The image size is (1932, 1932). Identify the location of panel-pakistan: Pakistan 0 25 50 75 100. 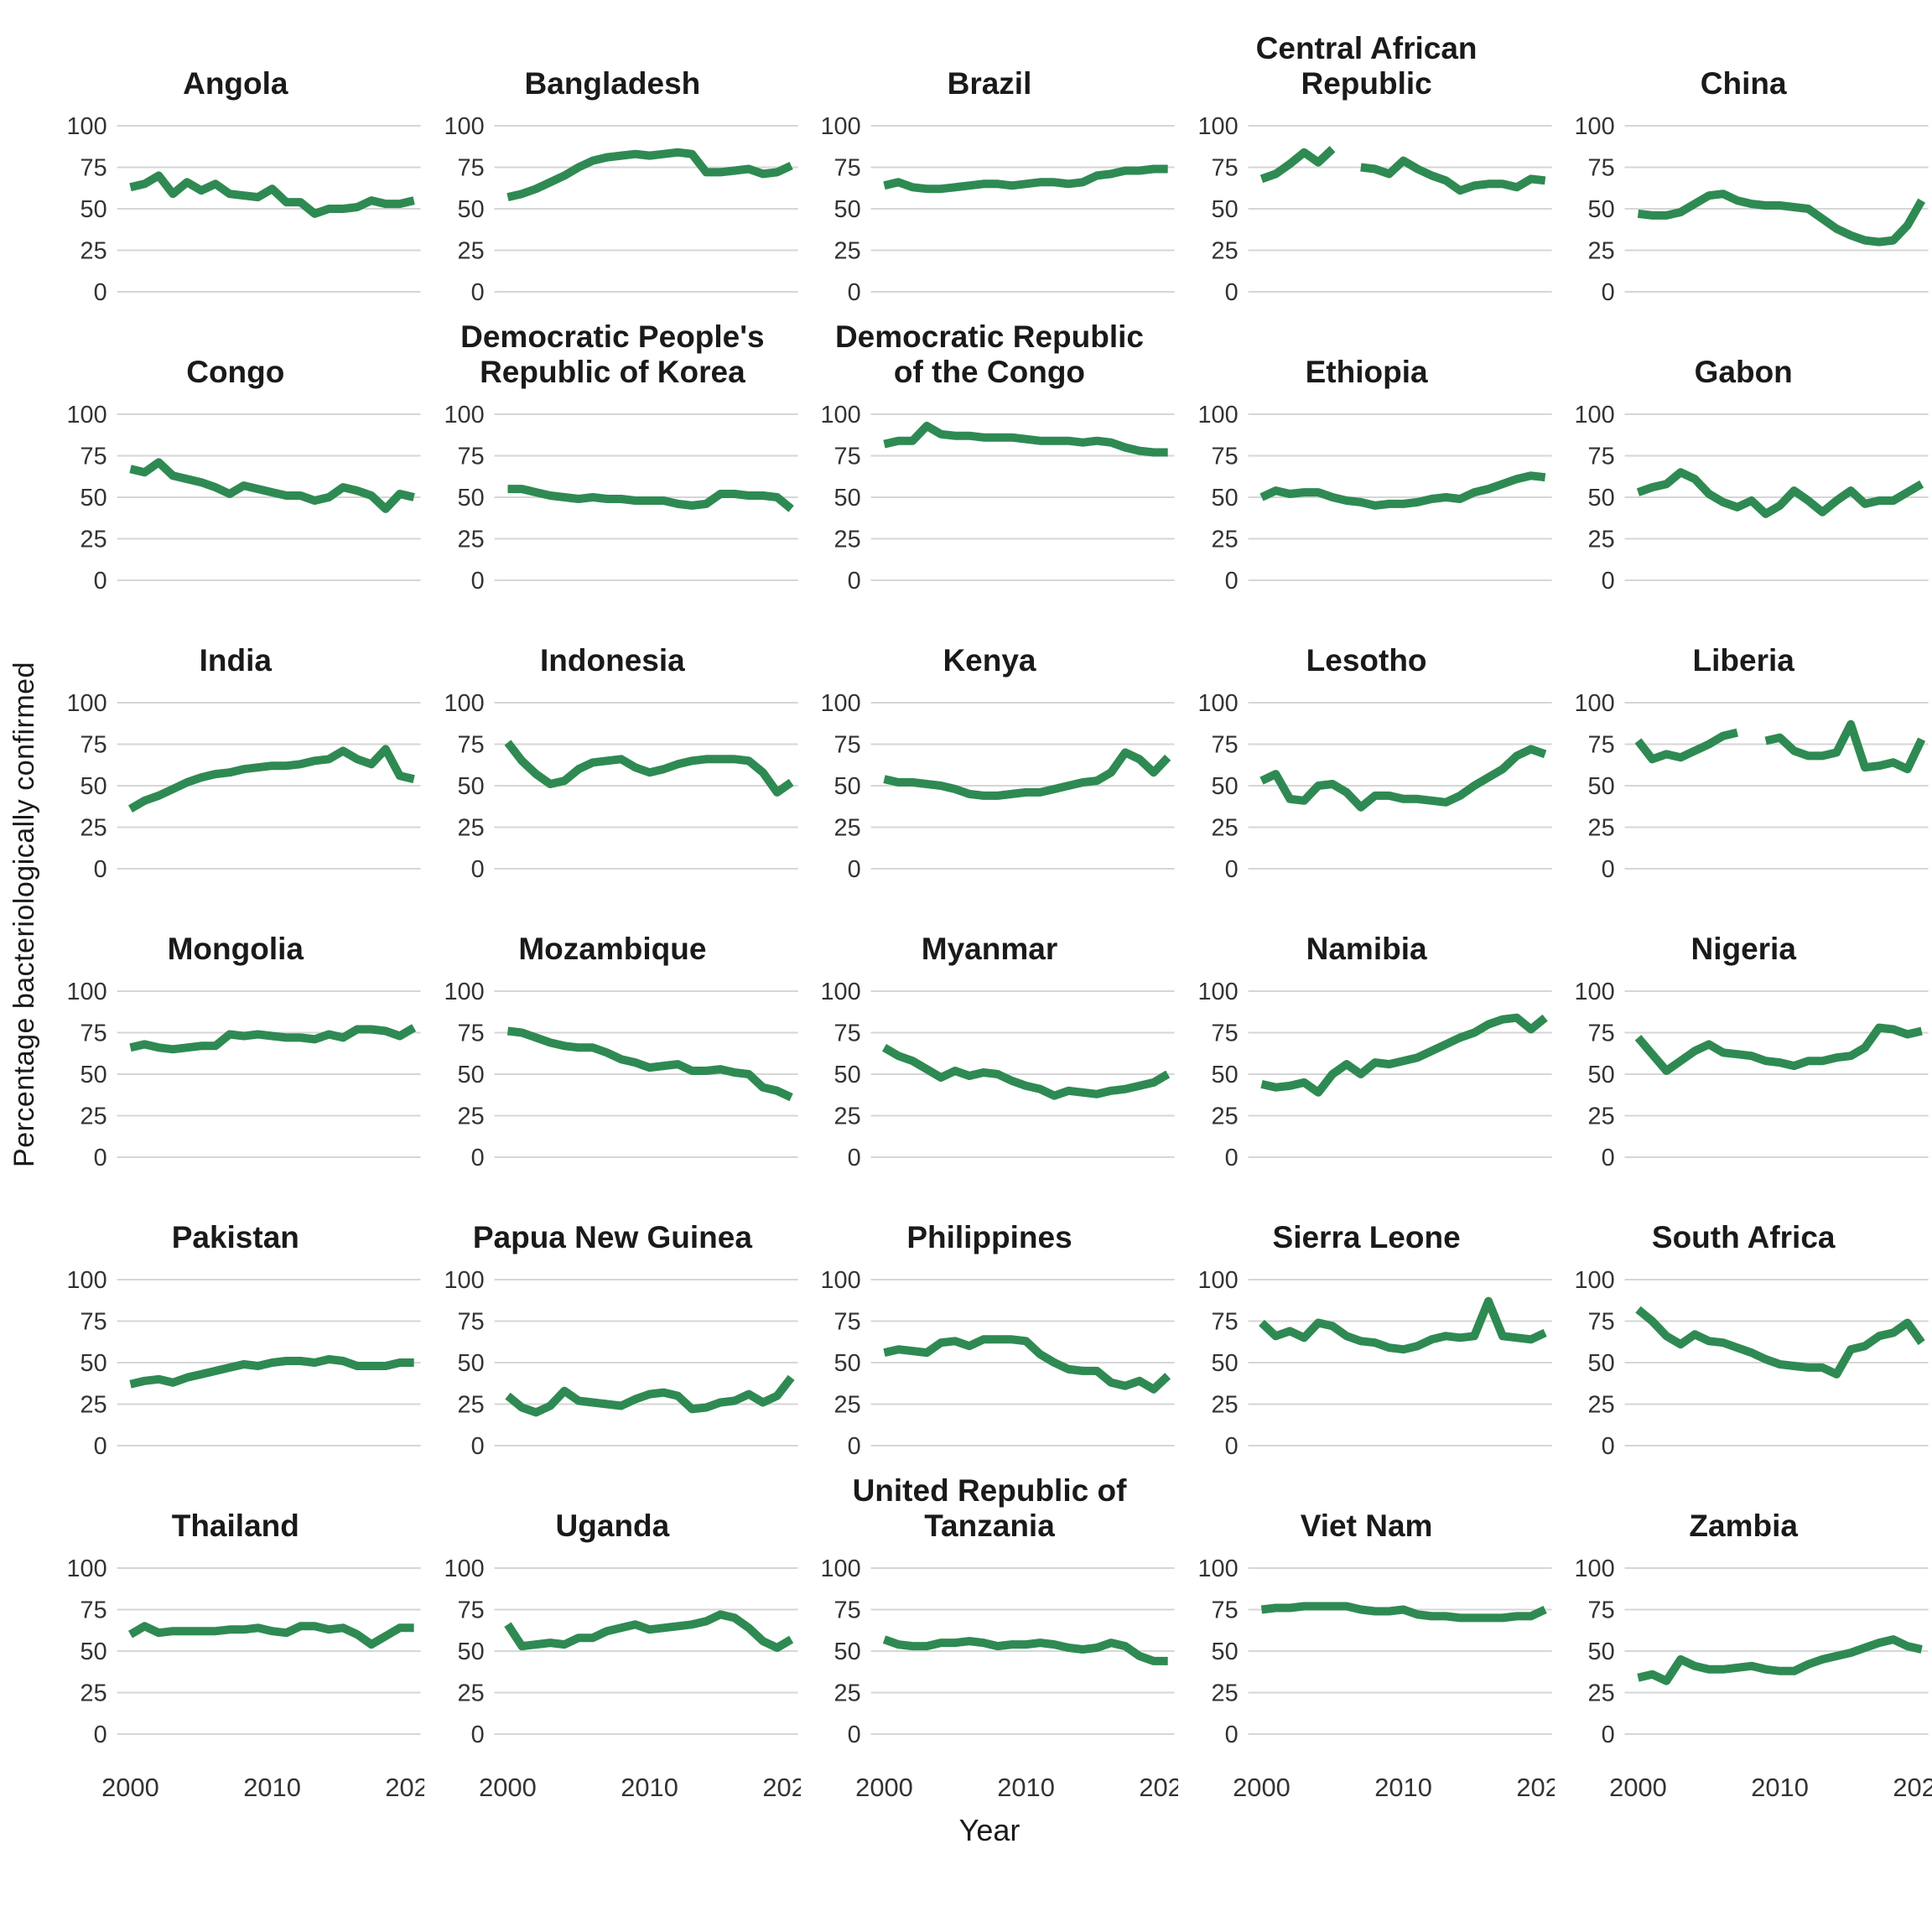
(235, 1323).